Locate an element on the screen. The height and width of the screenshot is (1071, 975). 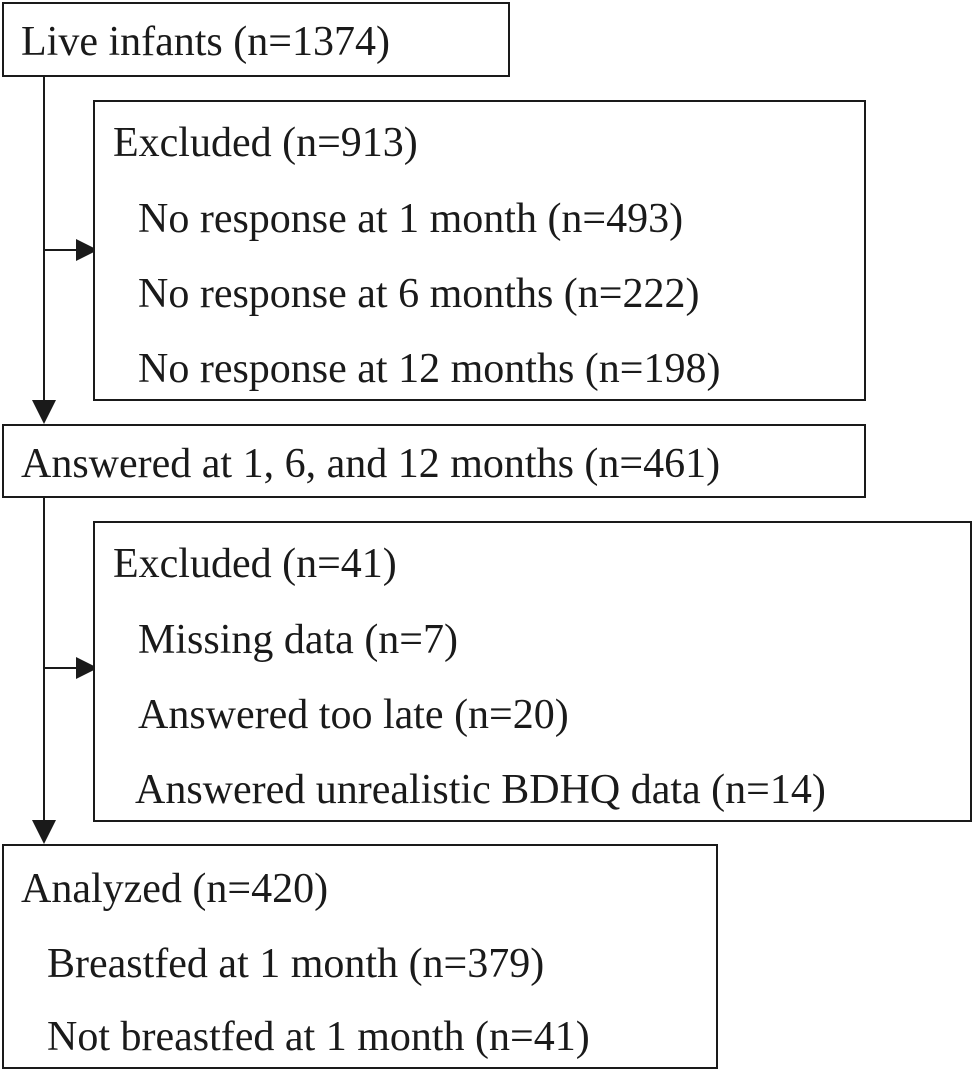
excluded-1-item: No response at 1 month (n=493) is located at coordinates (411, 219).